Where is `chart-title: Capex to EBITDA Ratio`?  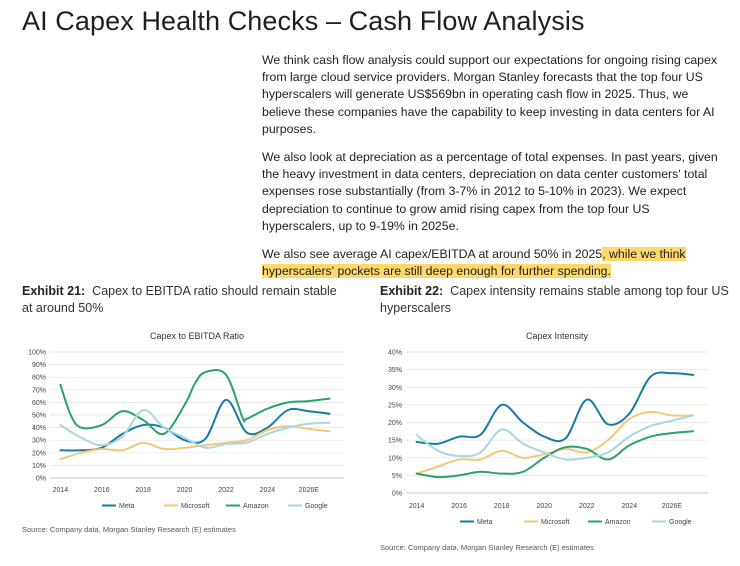
chart-title: Capex to EBITDA Ratio is located at coordinates (197, 336).